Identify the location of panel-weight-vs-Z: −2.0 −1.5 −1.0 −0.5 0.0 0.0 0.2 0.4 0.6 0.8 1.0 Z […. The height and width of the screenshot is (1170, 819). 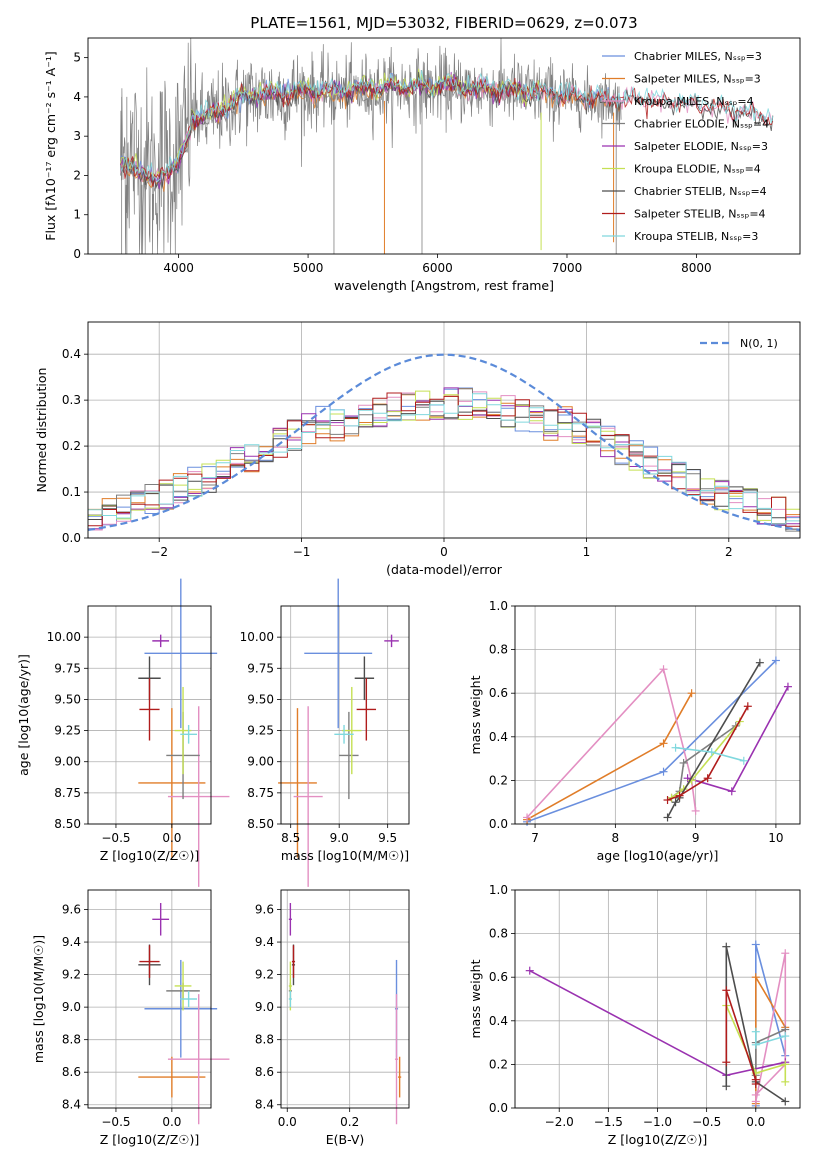
(634, 1015).